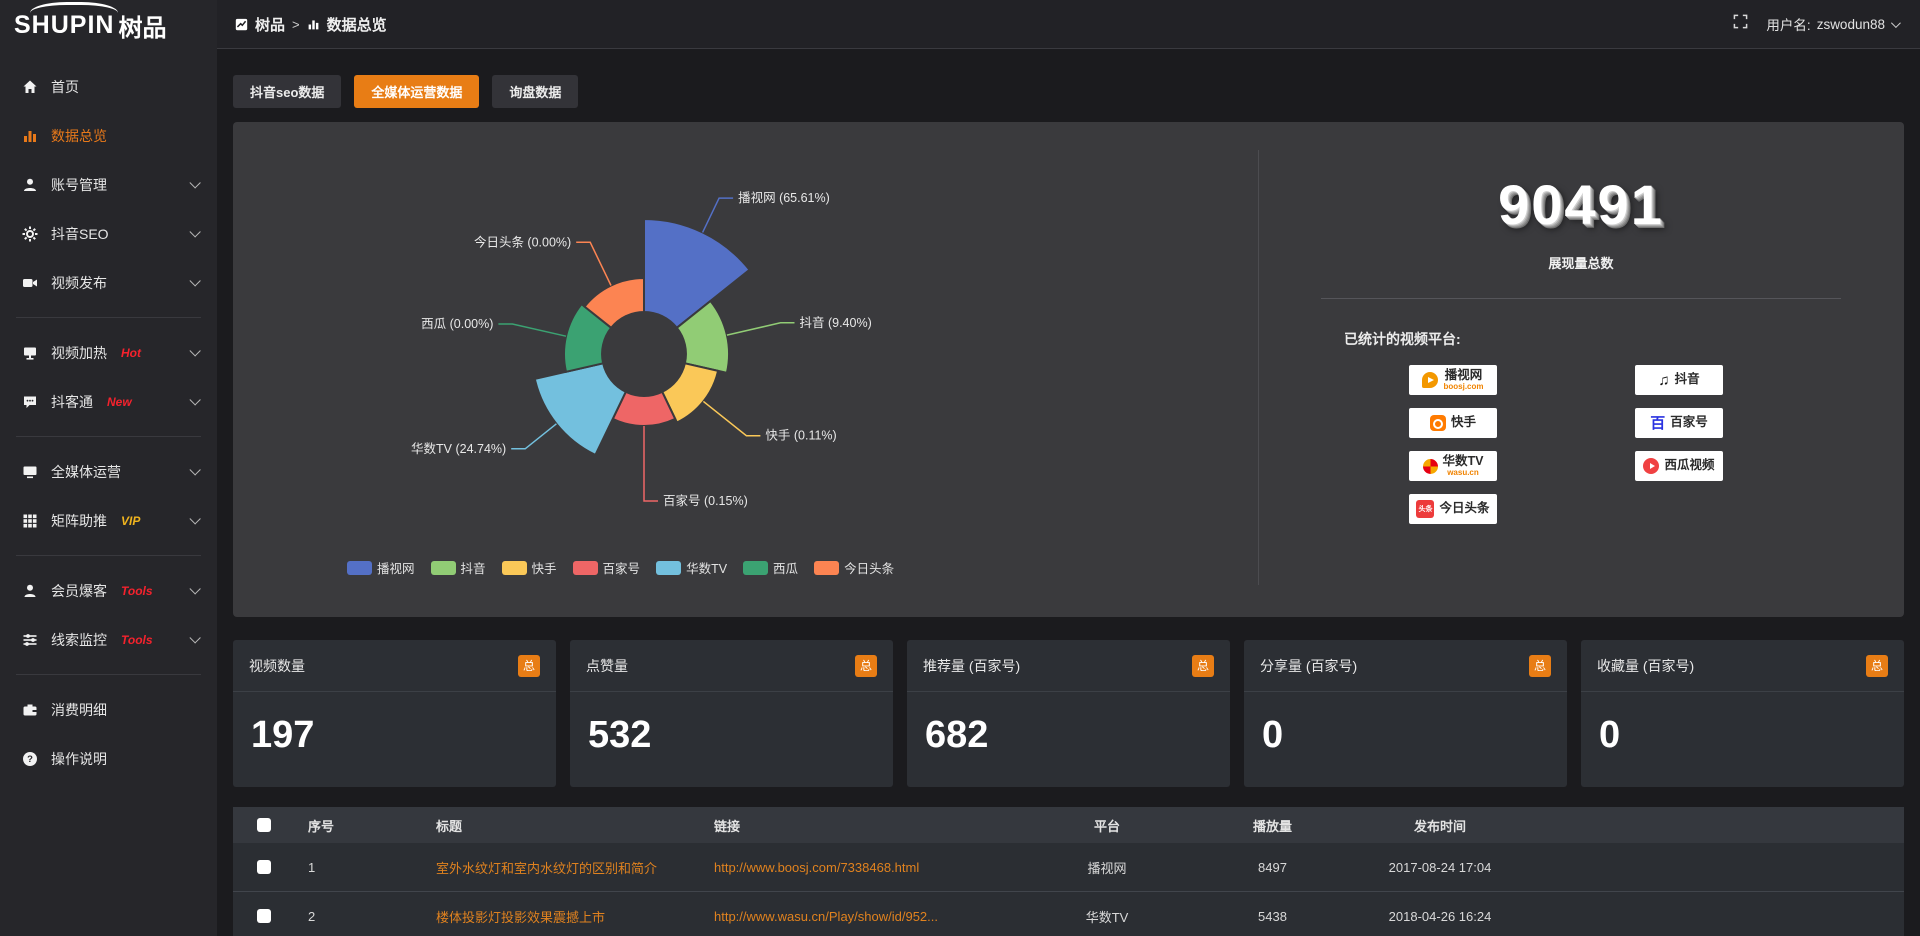  Describe the element at coordinates (1463, 461) in the screenshot. I see `platform-badge-name: 华数TV` at that location.